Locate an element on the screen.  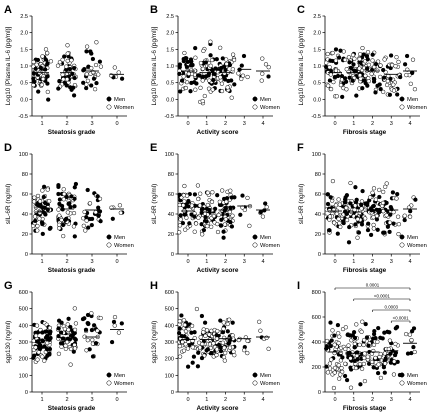
x-tick-label: 3 is located at coordinates (391, 400).